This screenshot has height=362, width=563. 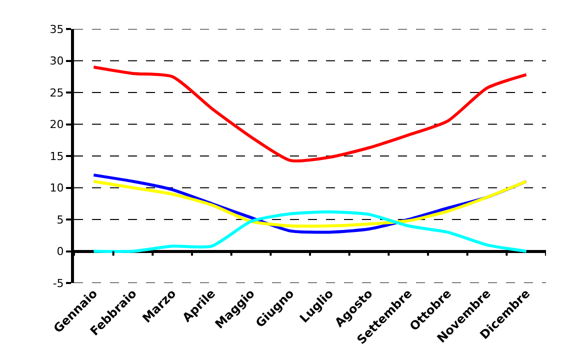 I want to click on y-tick-label: 5, so click(x=60, y=219).